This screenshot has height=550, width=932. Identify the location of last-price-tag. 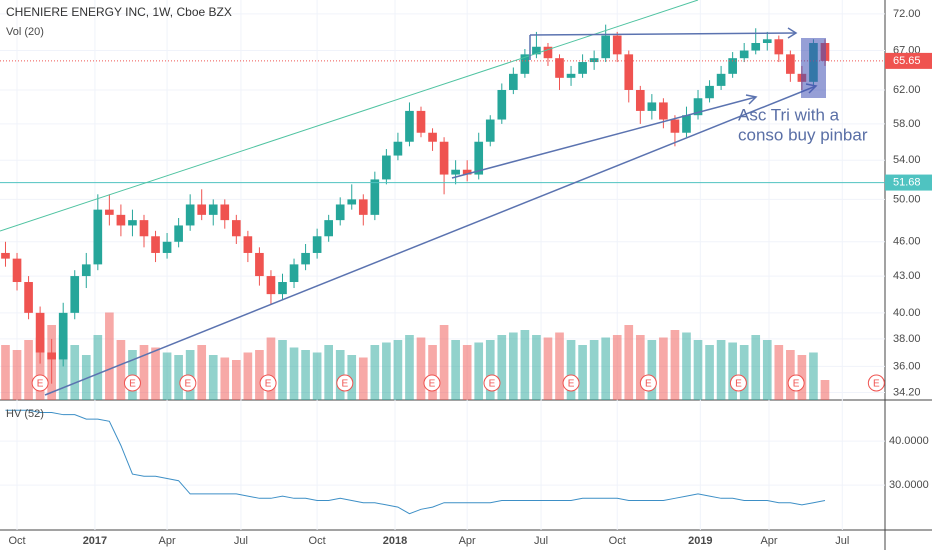
(908, 60).